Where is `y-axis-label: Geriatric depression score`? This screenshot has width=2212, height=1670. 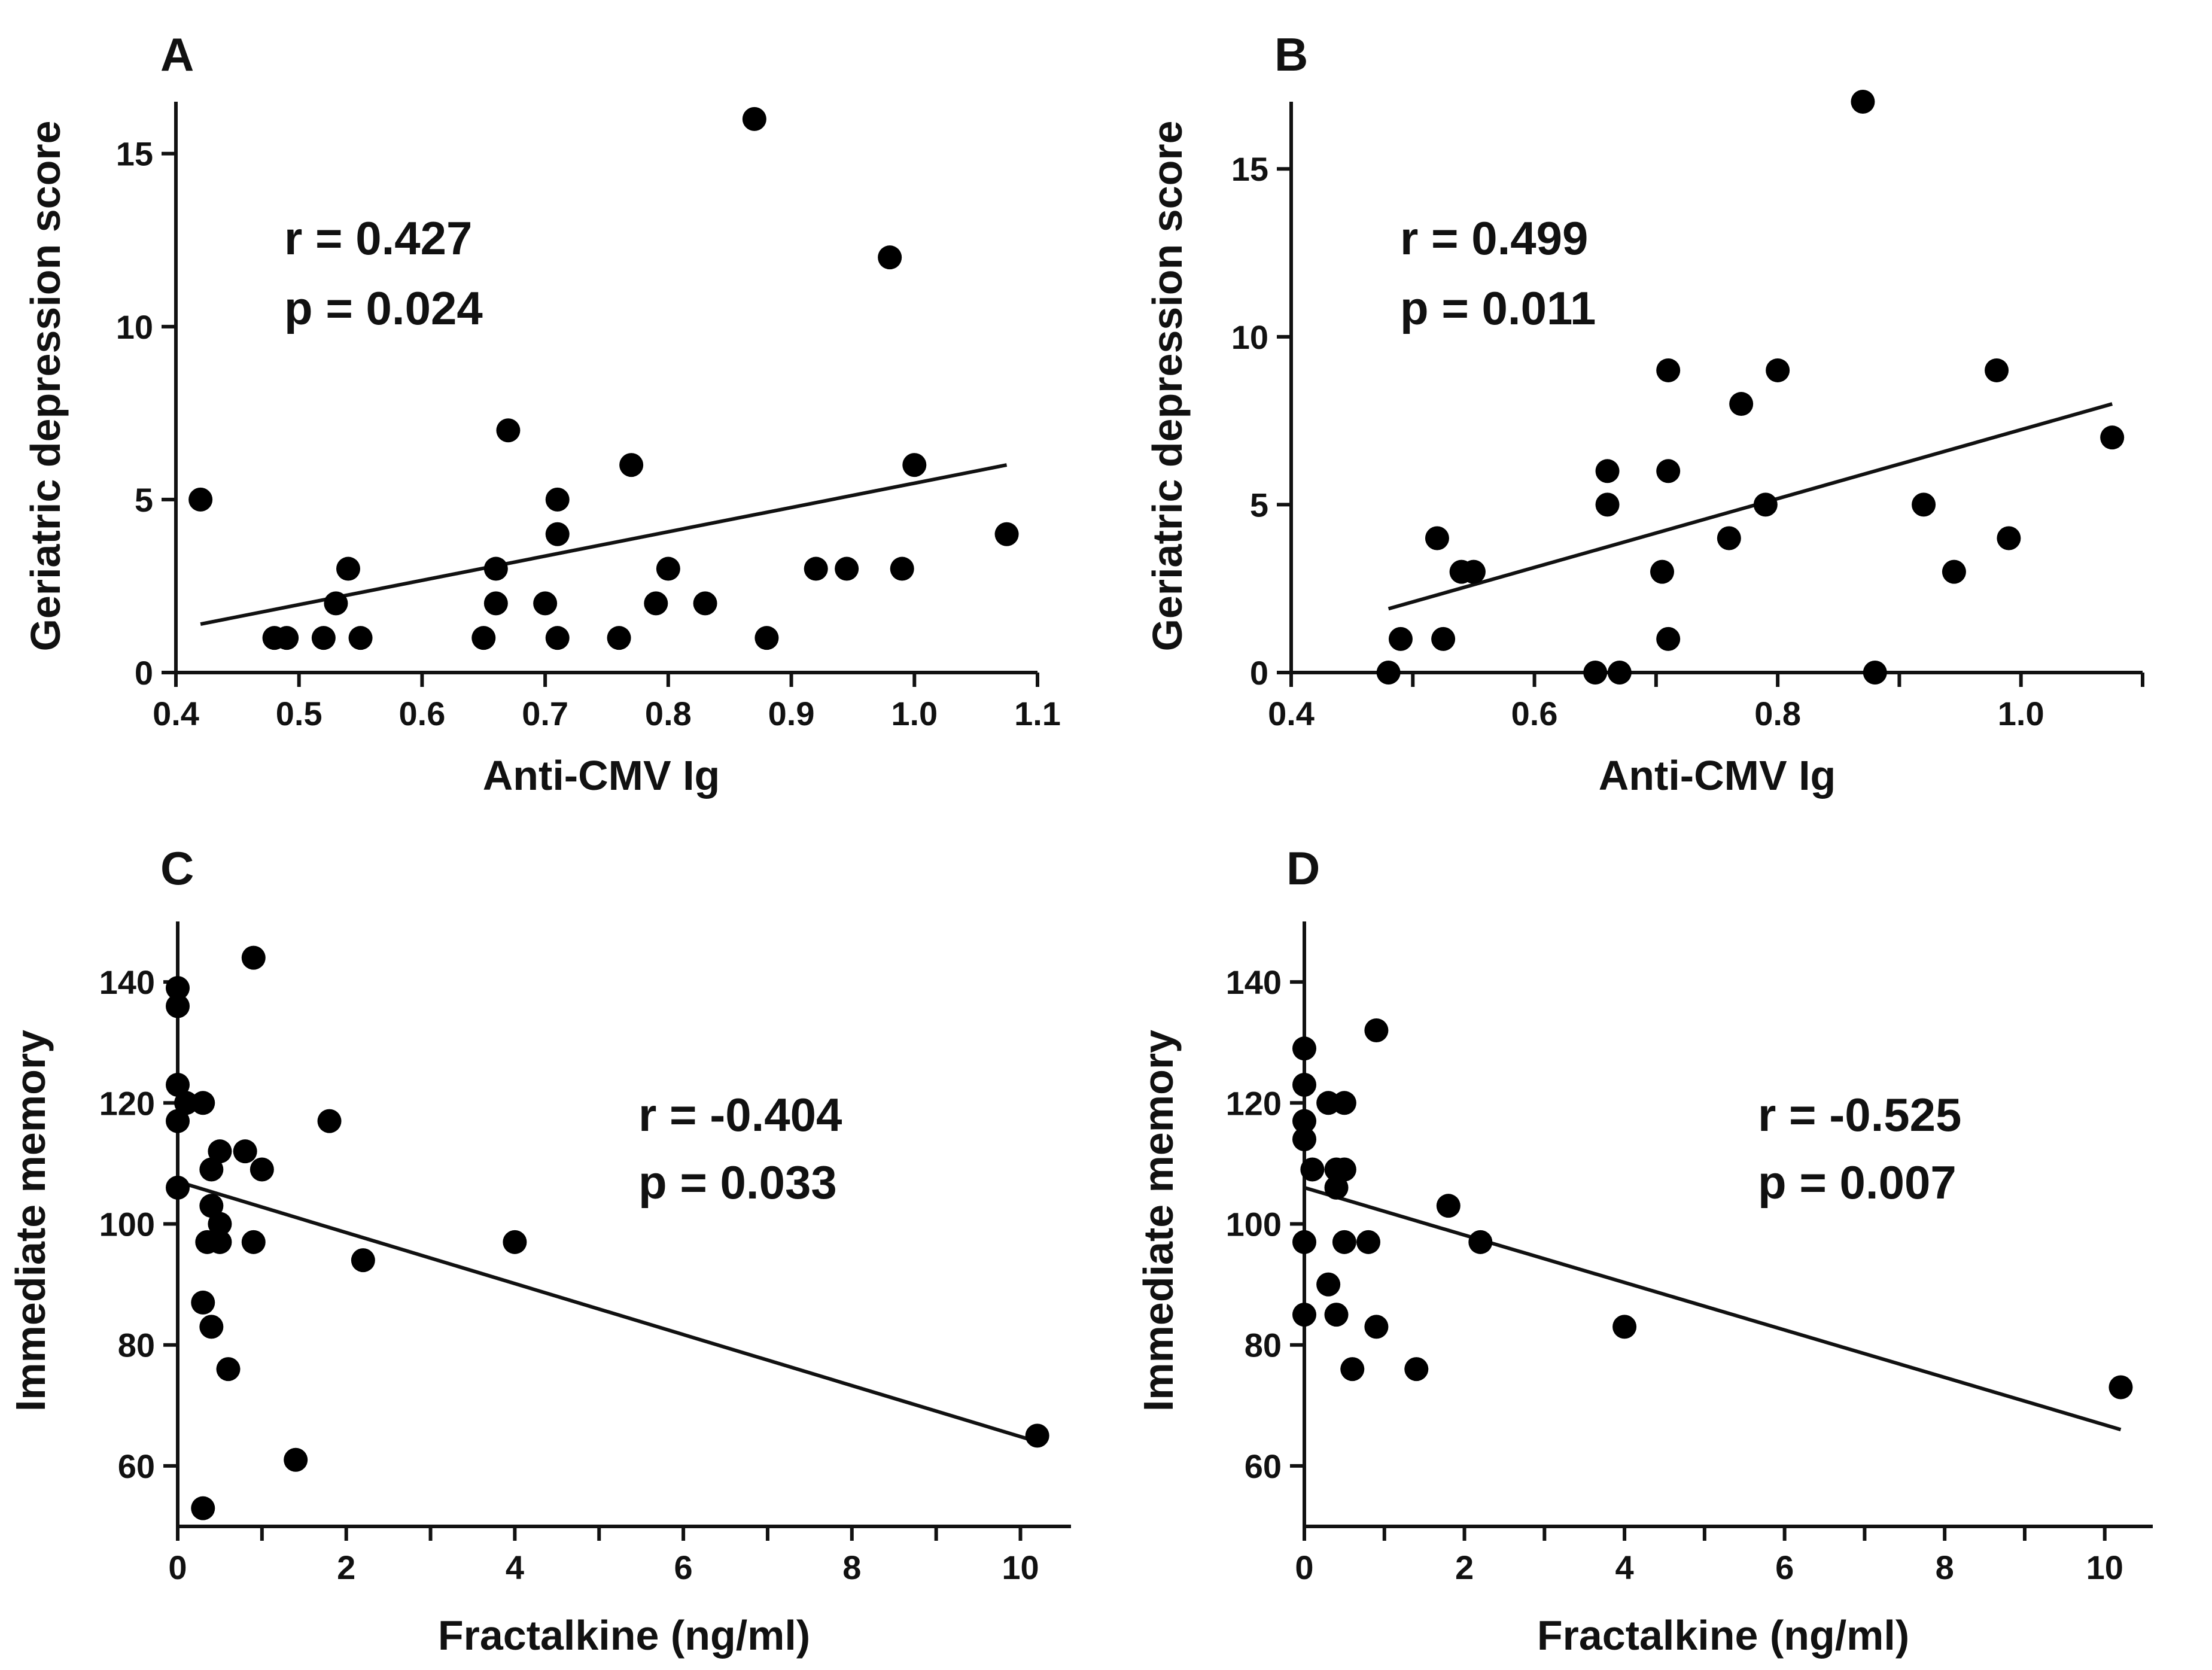
y-axis-label: Geriatric depression score is located at coordinates (45, 385).